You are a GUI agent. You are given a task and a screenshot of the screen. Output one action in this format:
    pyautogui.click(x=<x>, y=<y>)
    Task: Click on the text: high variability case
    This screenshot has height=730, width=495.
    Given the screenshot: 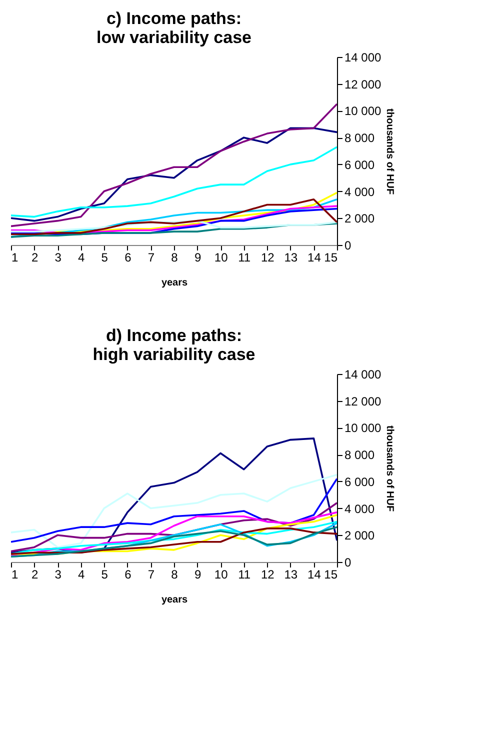 What is the action you would take?
    pyautogui.click(x=174, y=354)
    